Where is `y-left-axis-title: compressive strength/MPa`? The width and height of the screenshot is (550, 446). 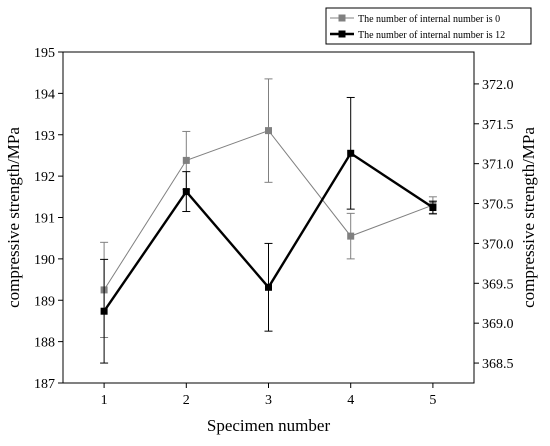
y-left-axis-title: compressive strength/MPa is located at coordinates (13, 217).